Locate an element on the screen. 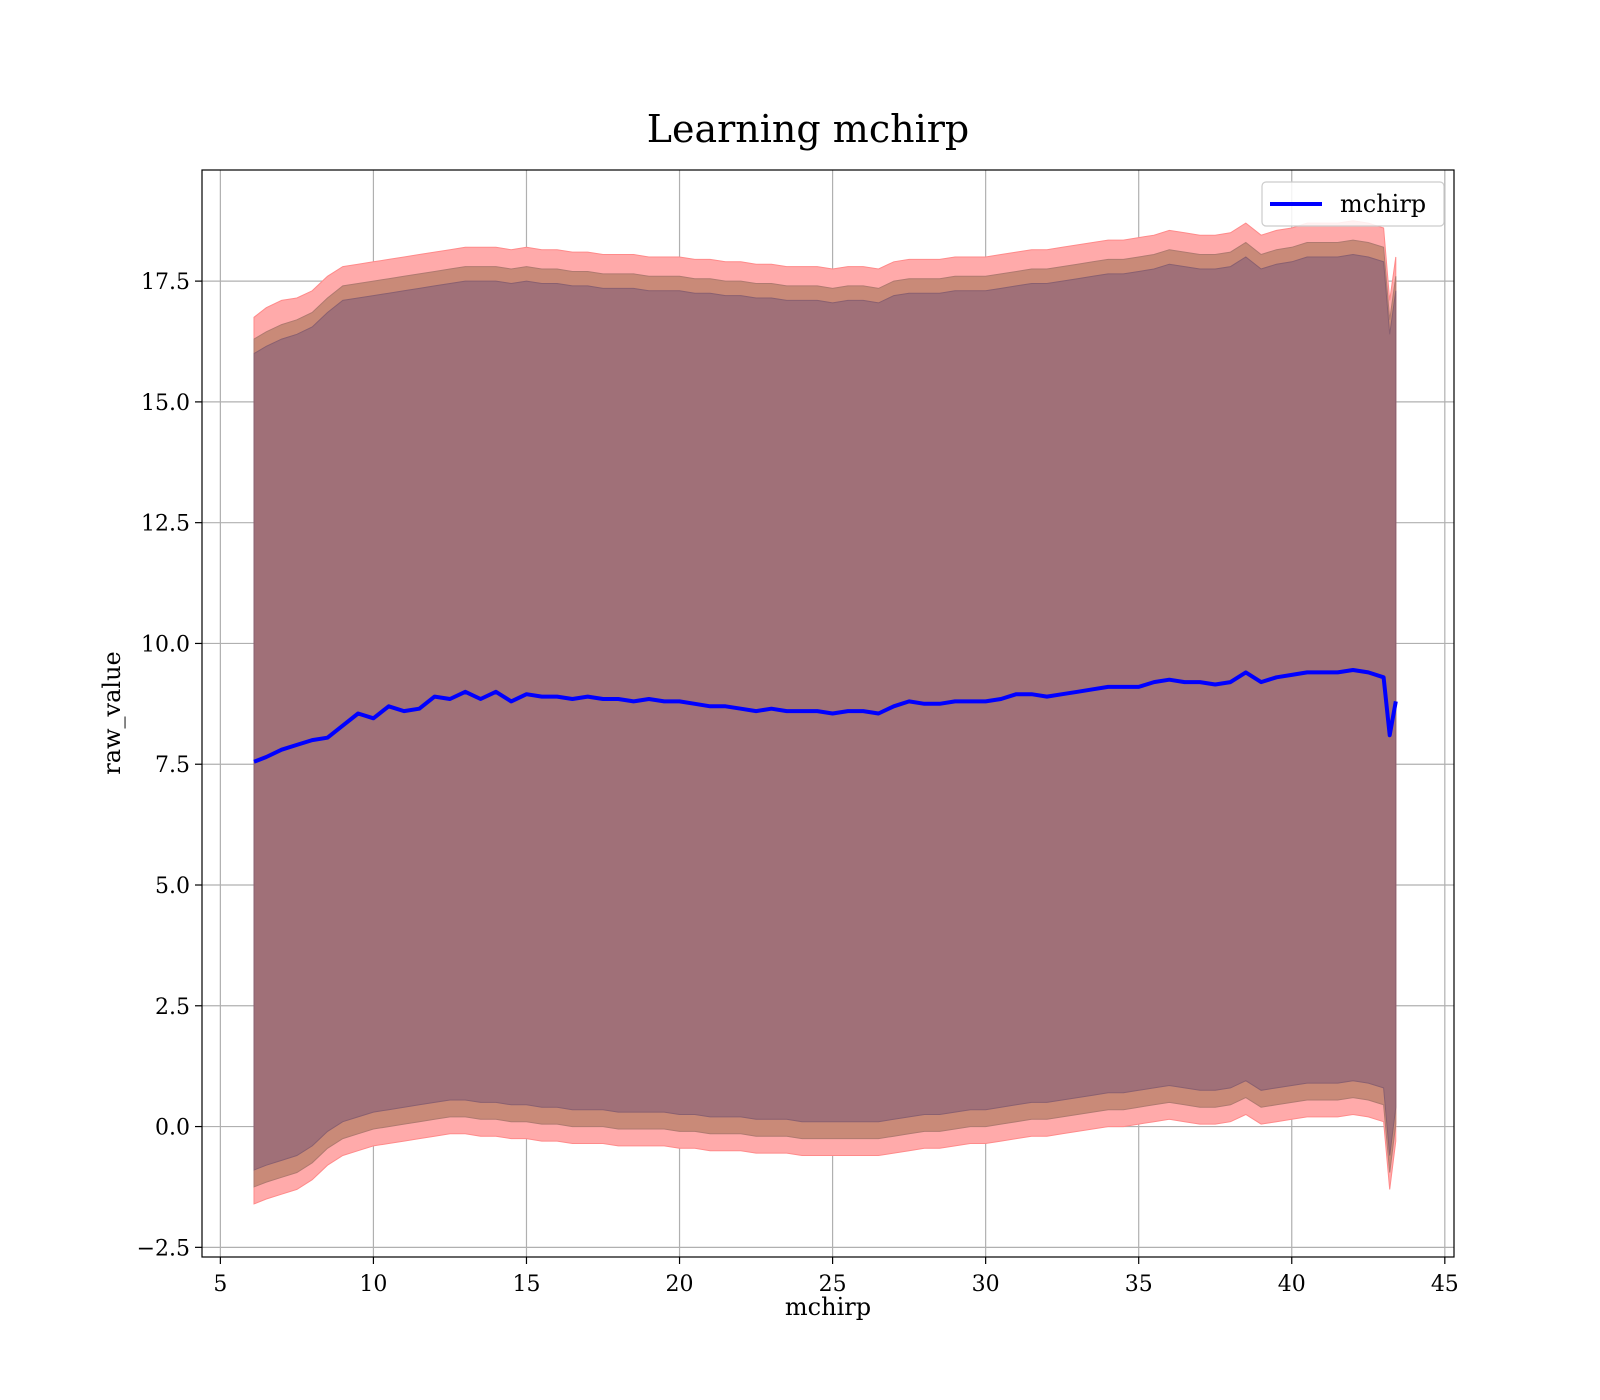 This screenshot has width=1600, height=1400. x-tick-label: 5 is located at coordinates (220, 1284).